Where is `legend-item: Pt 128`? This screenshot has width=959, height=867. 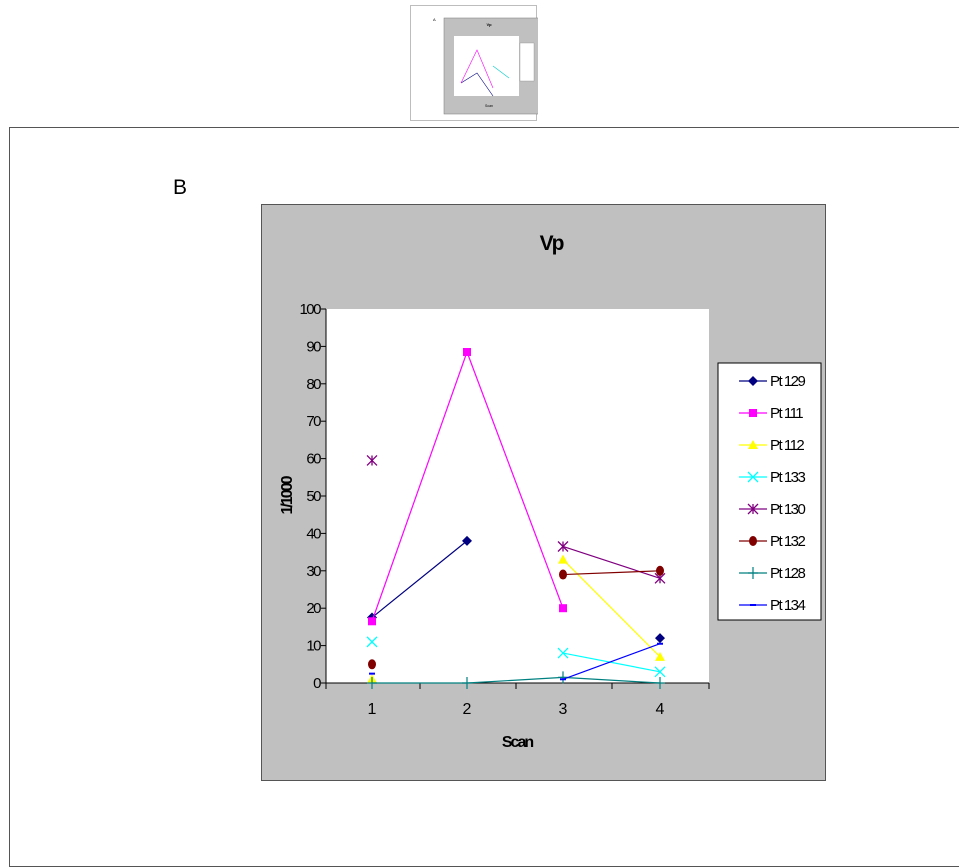 legend-item: Pt 128 is located at coordinates (773, 573).